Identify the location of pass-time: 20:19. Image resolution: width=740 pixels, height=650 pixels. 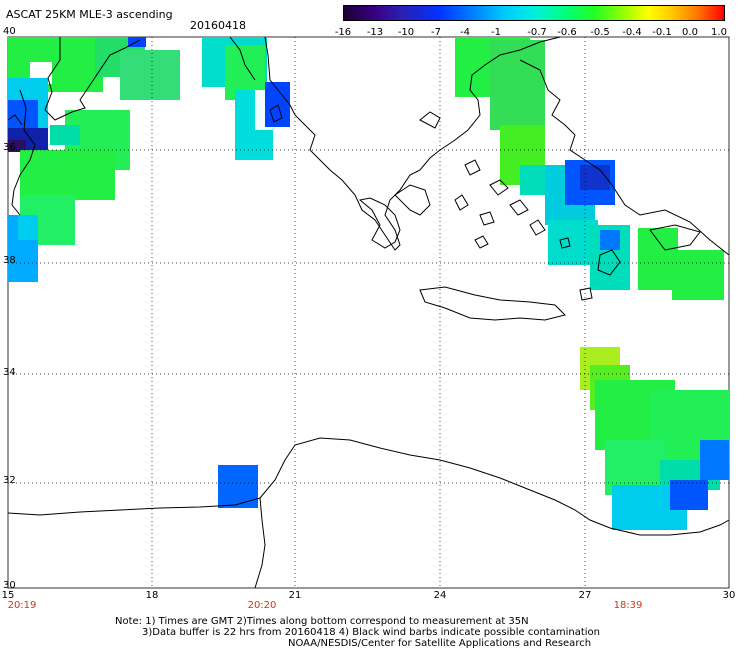
(22, 605).